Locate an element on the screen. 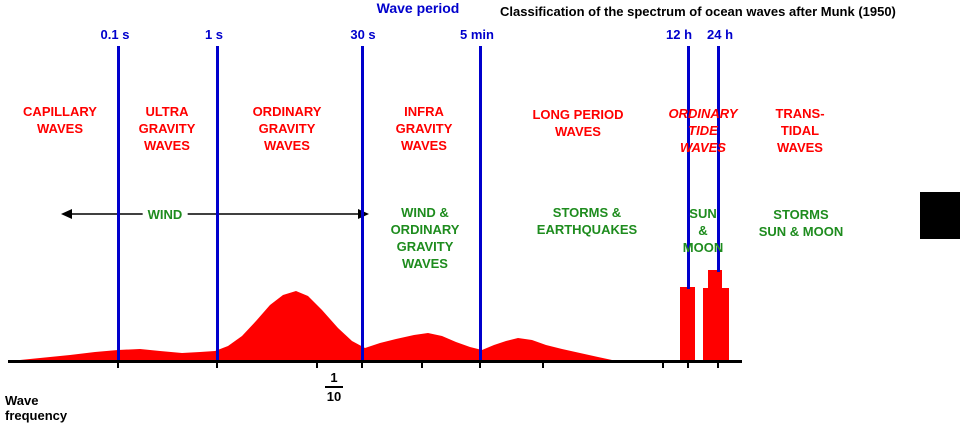 Image resolution: width=960 pixels, height=432 pixels. period-gridline-5min is located at coordinates (480, 203).